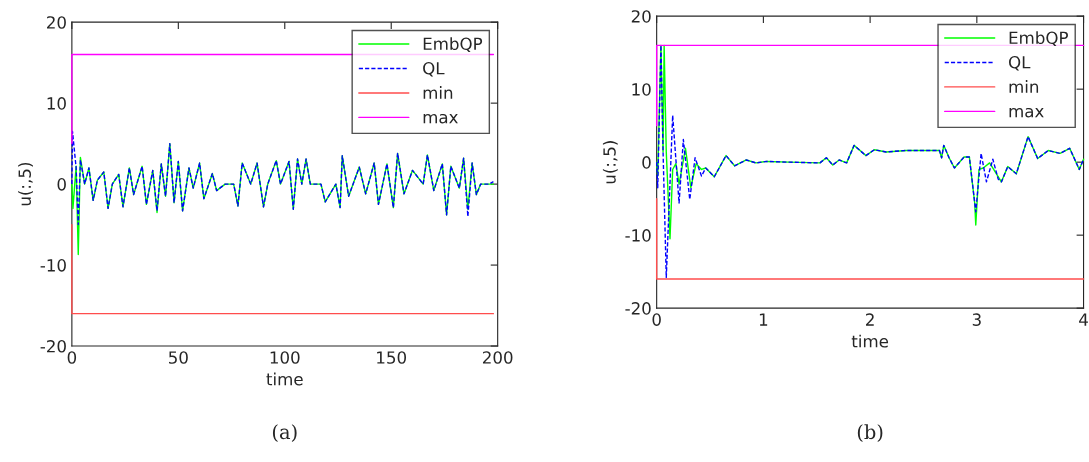 Image resolution: width=1089 pixels, height=462 pixels. Describe the element at coordinates (976, 319) in the screenshot. I see `x-tick-label: 3` at that location.